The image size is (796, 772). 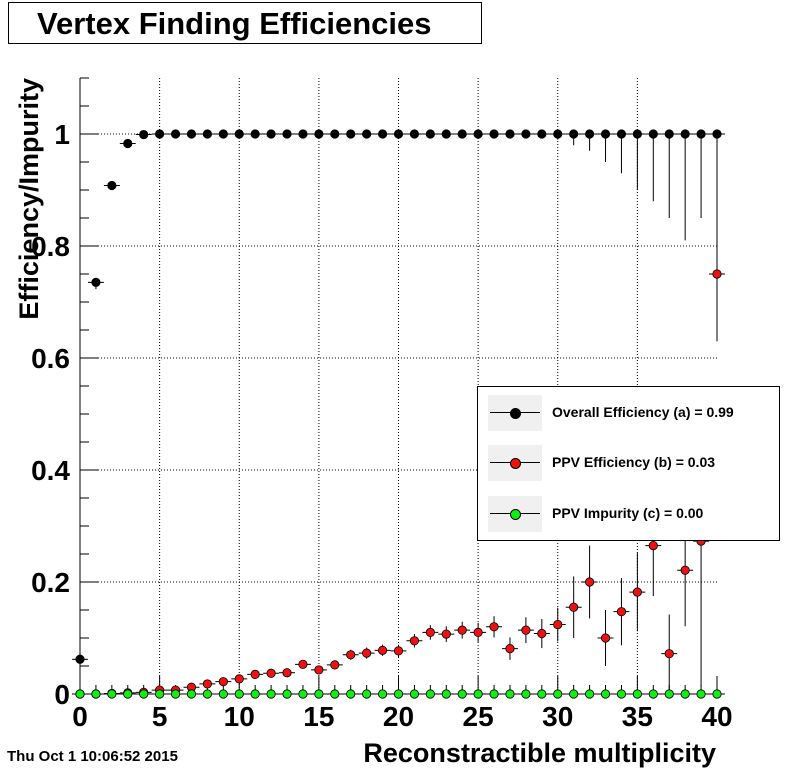 I want to click on x-tick-label: 30, so click(x=557, y=716).